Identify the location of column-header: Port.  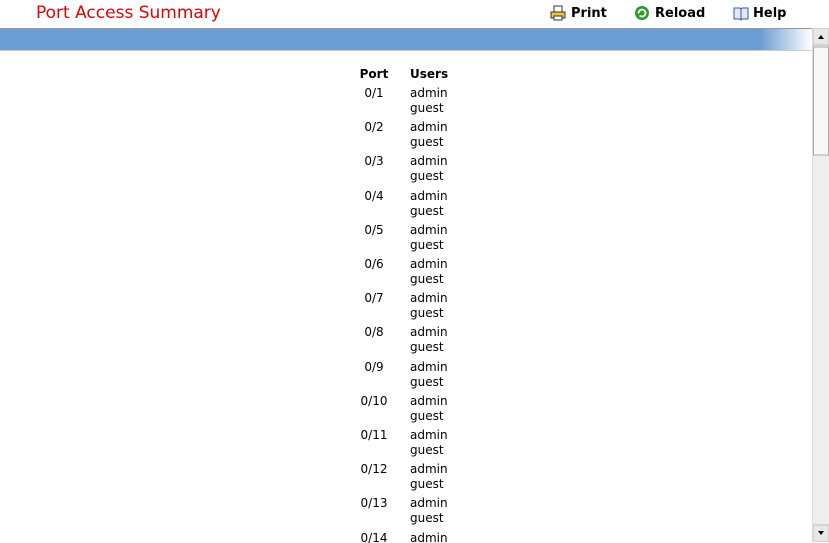
(374, 74).